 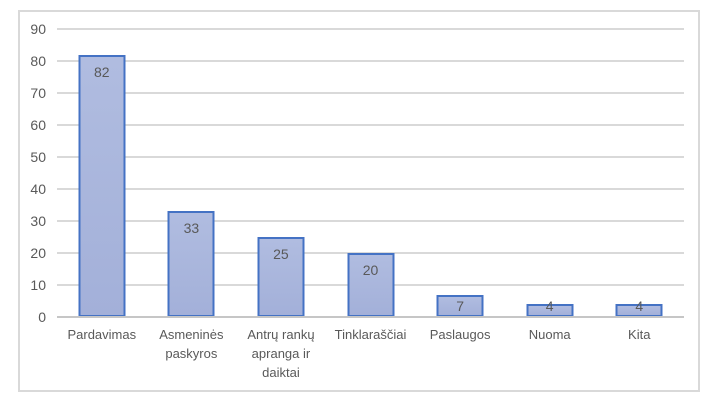 What do you see at coordinates (38, 221) in the screenshot?
I see `y-tick-label: 30` at bounding box center [38, 221].